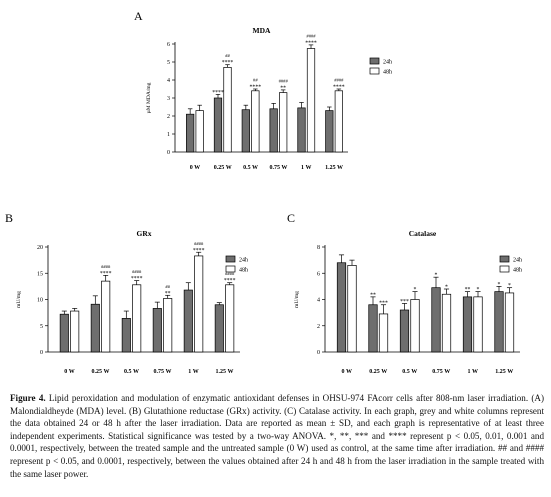 Image resolution: width=551 pixels, height=497 pixels. Describe the element at coordinates (168, 99) in the screenshot. I see `y-tick-label: 3` at that location.